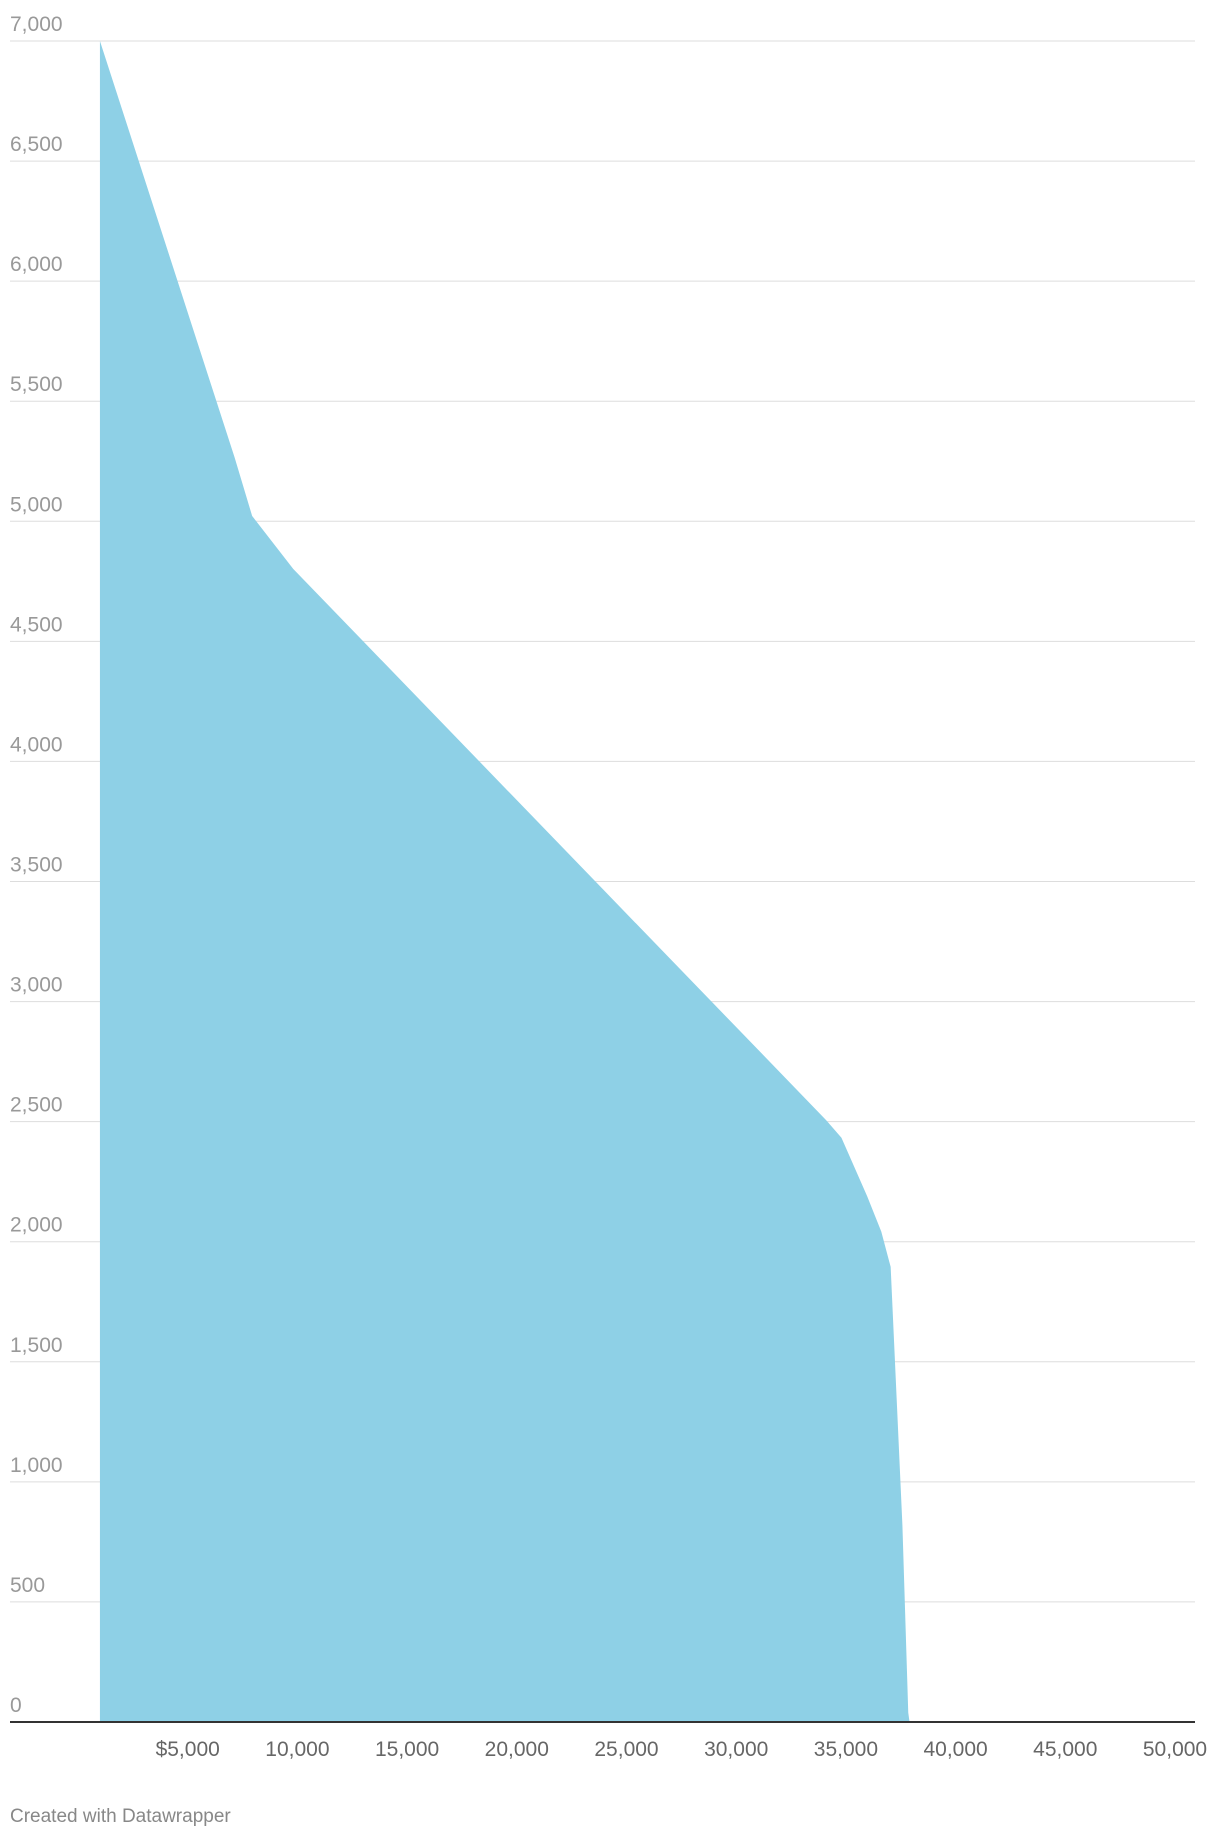 The image size is (1220, 1836). I want to click on x-tick-label: 25,000, so click(626, 1749).